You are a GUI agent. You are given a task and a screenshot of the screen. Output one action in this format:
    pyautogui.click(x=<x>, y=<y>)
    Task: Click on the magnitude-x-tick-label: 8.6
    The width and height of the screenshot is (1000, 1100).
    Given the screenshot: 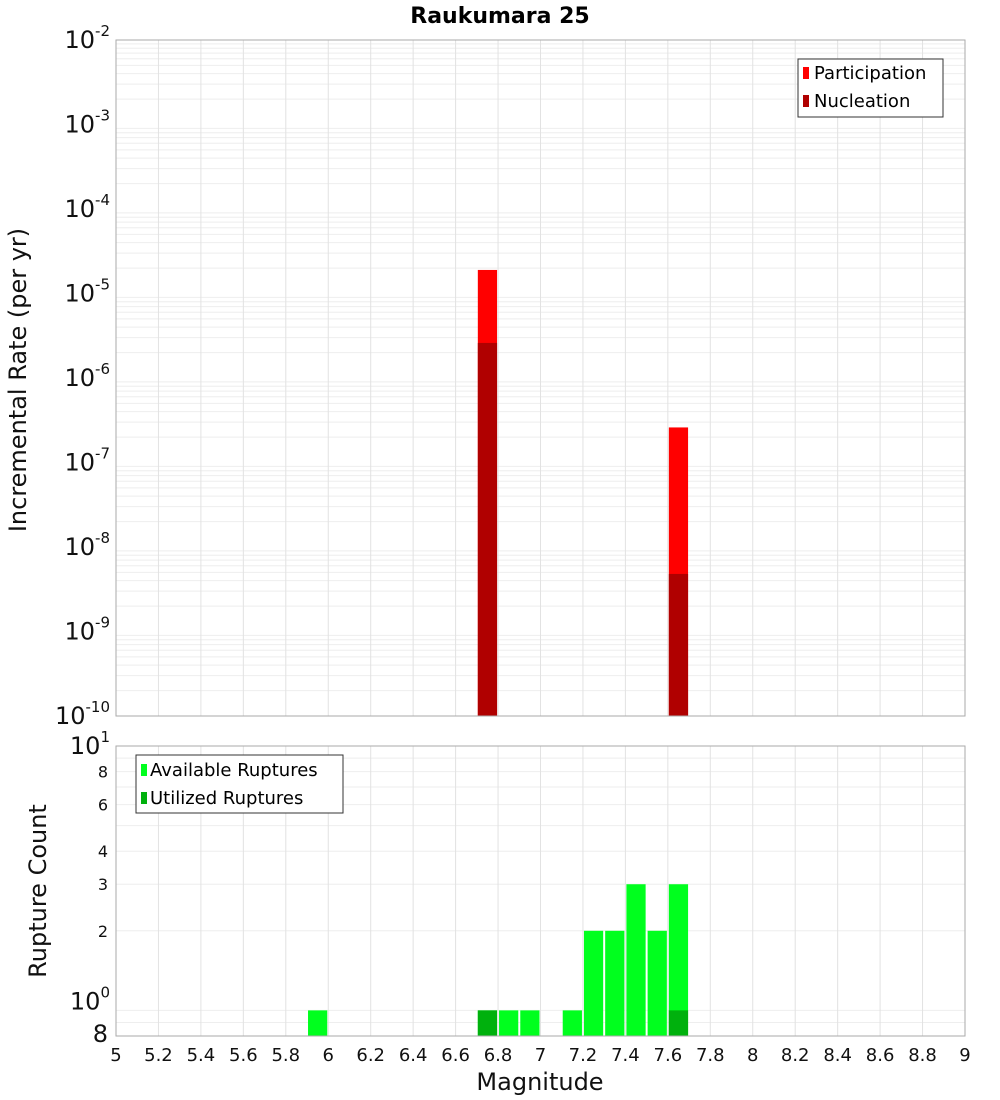 What is the action you would take?
    pyautogui.click(x=880, y=1055)
    